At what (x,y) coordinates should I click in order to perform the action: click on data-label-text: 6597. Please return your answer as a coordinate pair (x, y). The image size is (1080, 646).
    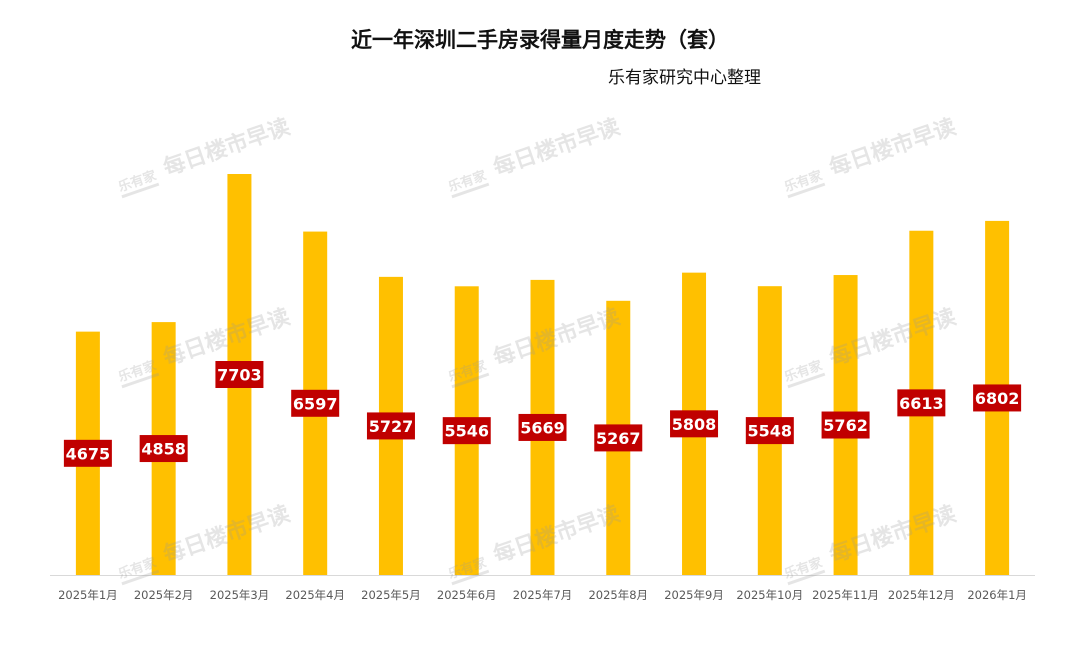
    Looking at the image, I should click on (315, 403).